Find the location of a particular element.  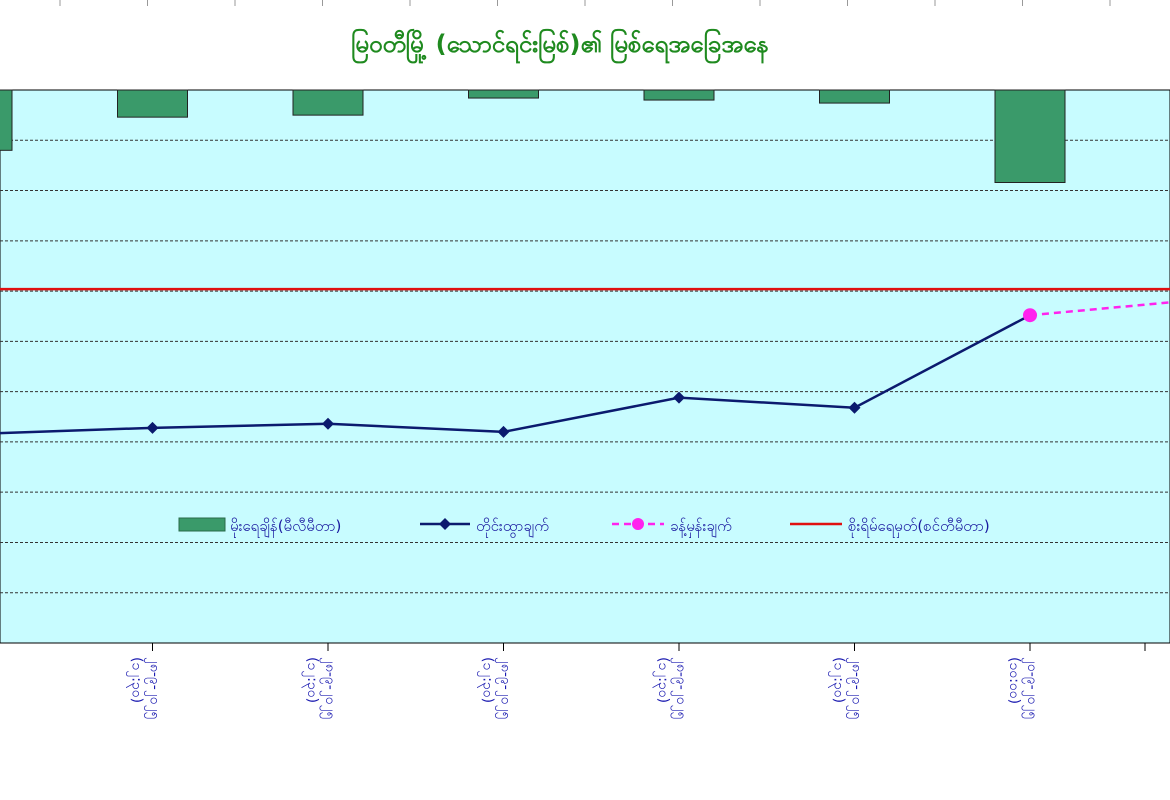

legend-marker-observed is located at coordinates (445, 524).